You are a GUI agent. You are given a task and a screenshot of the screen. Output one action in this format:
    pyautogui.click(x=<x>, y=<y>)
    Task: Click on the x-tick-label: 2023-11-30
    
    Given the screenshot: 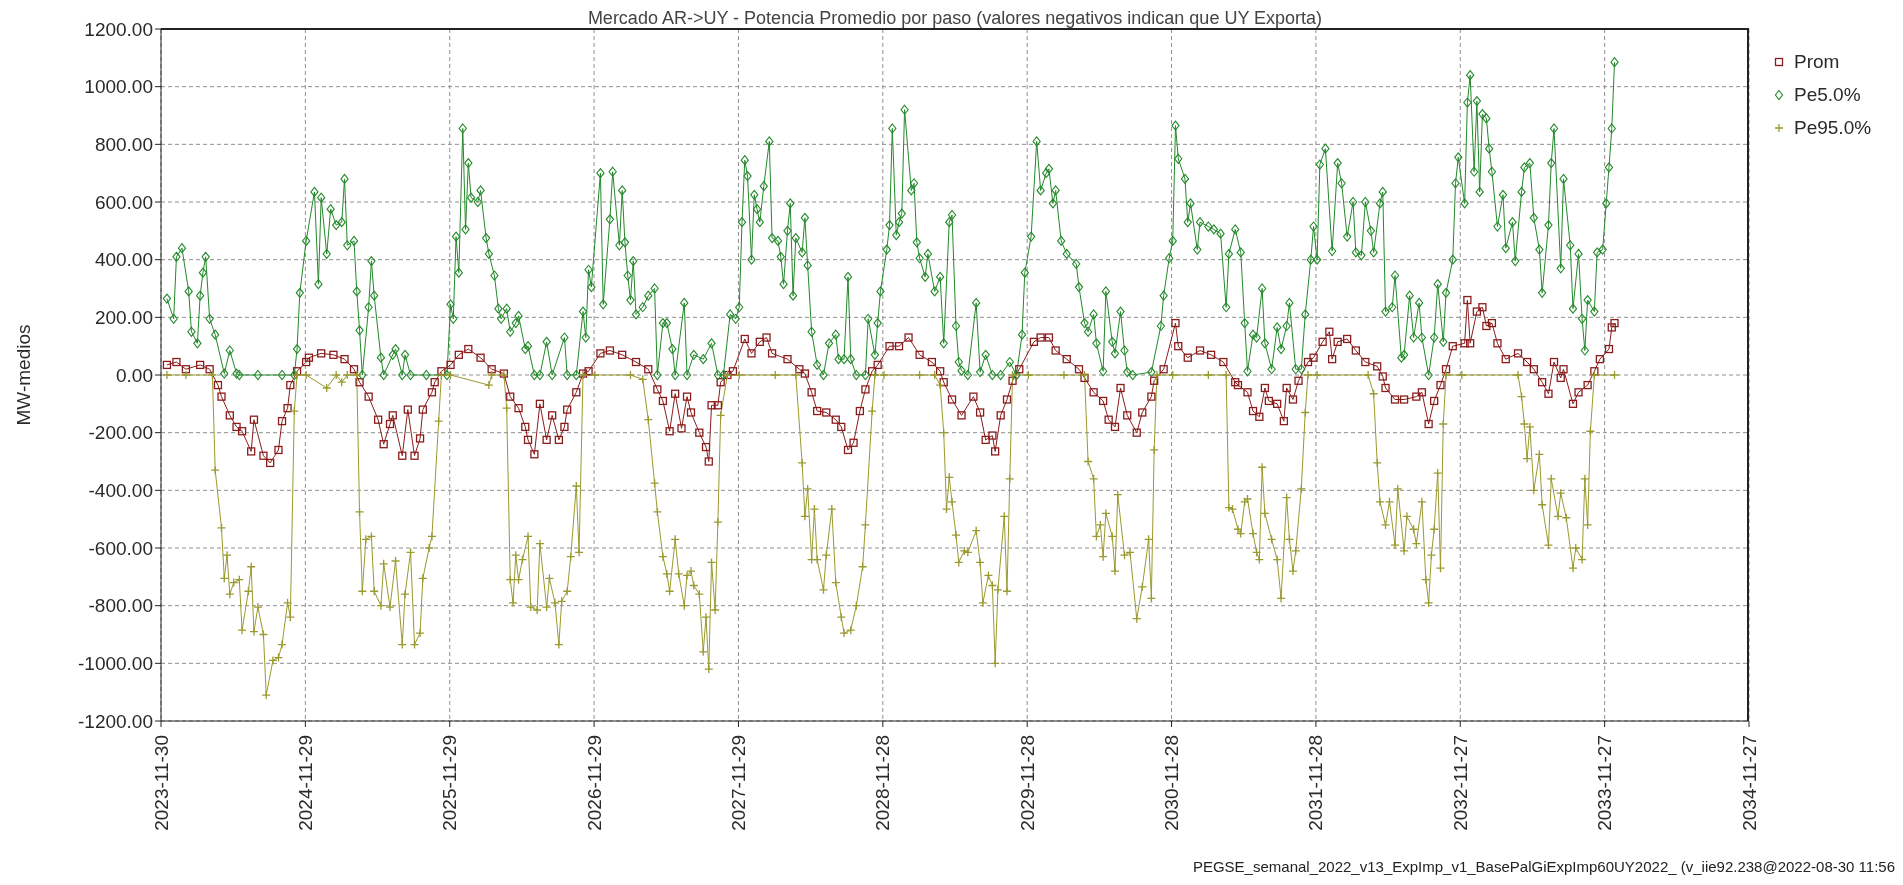 What is the action you would take?
    pyautogui.click(x=161, y=783)
    